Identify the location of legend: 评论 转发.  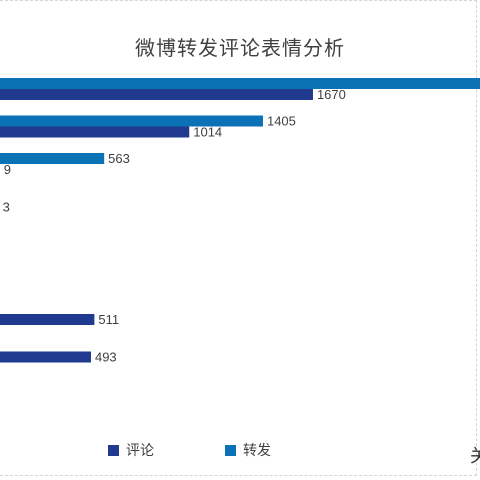
(240, 450).